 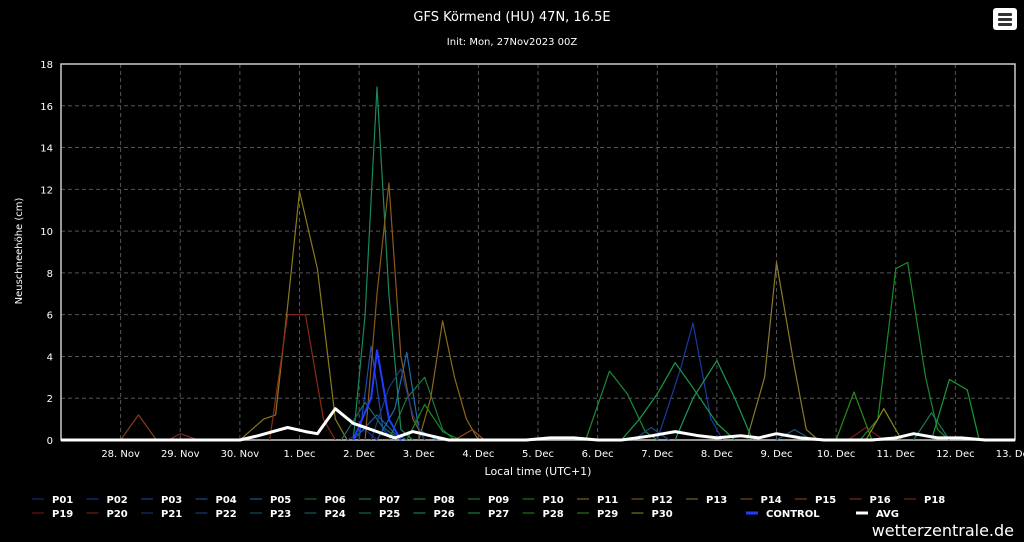 I want to click on y-tick-label: 14, so click(x=46, y=149).